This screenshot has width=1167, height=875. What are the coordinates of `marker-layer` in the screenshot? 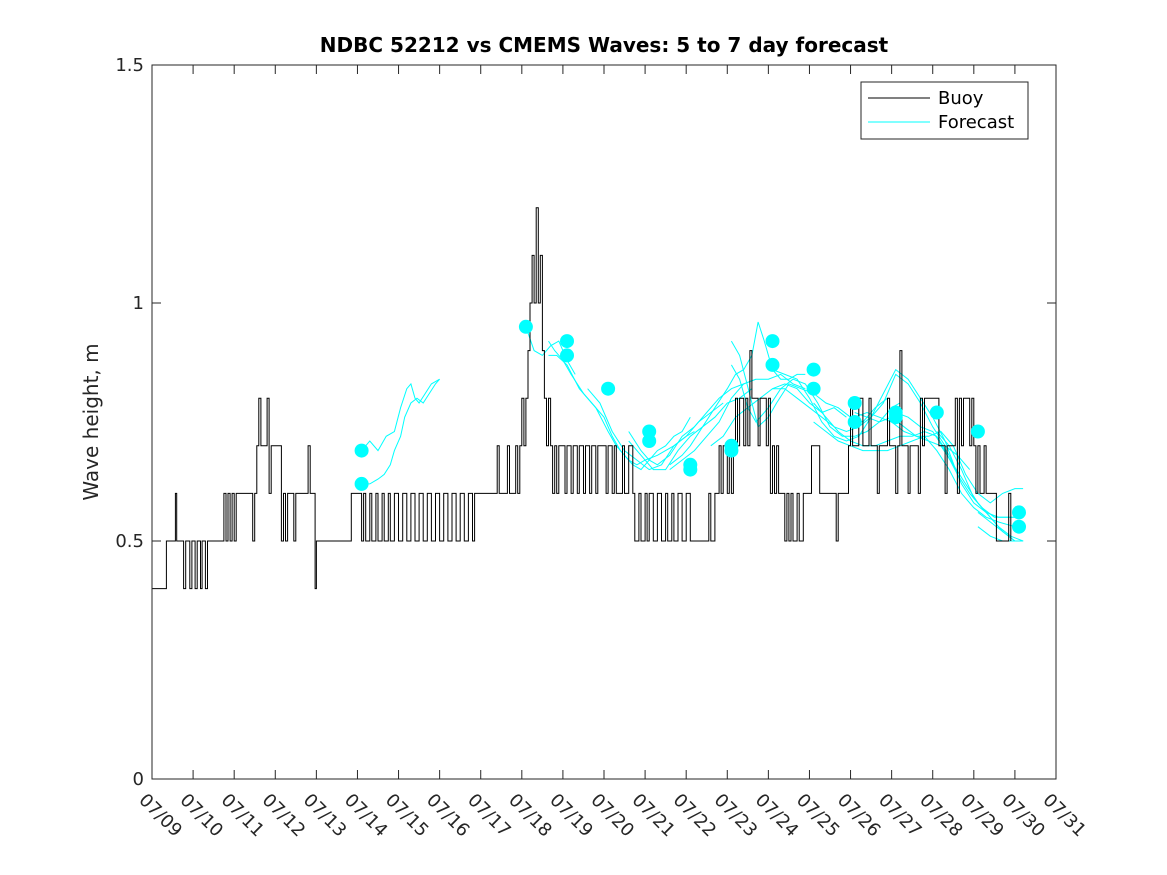 It's located at (690, 426).